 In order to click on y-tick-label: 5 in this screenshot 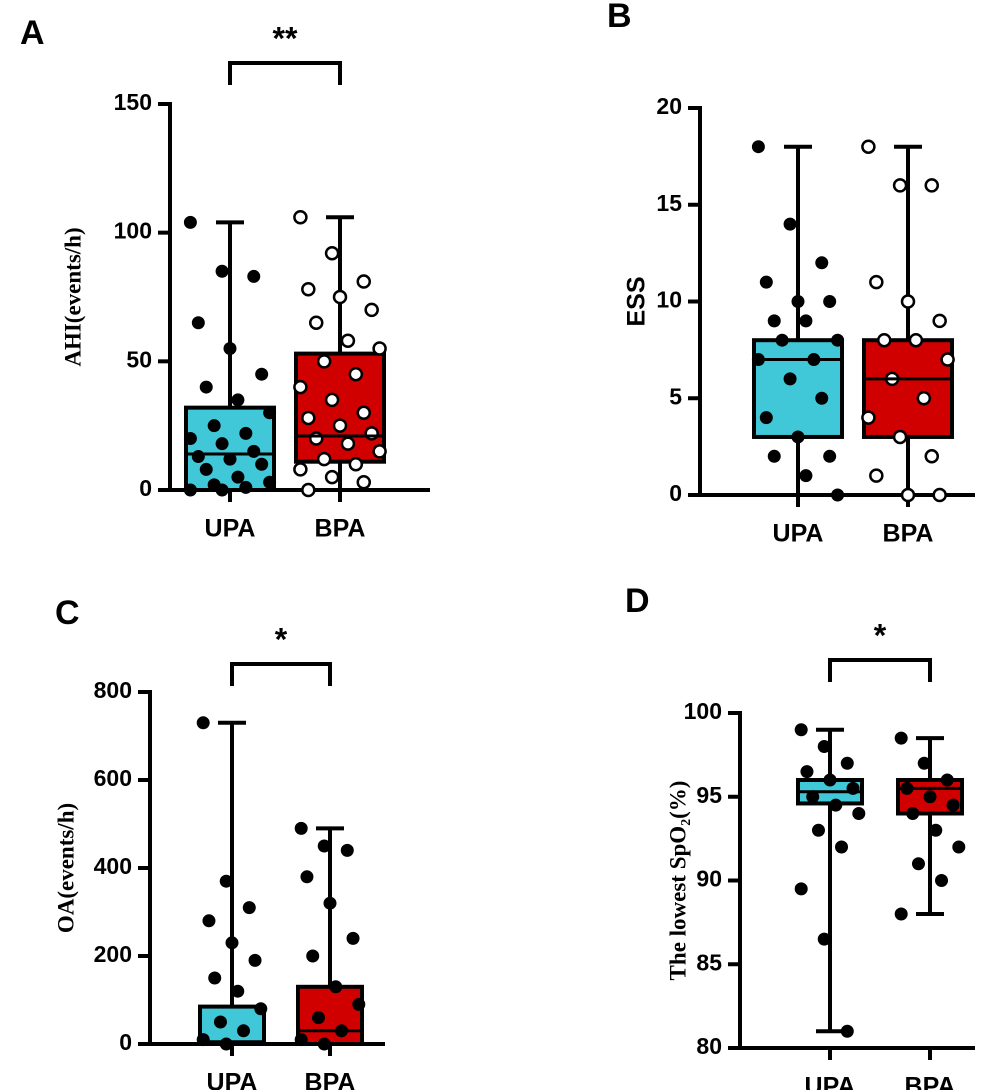, I will do `click(675, 396)`.